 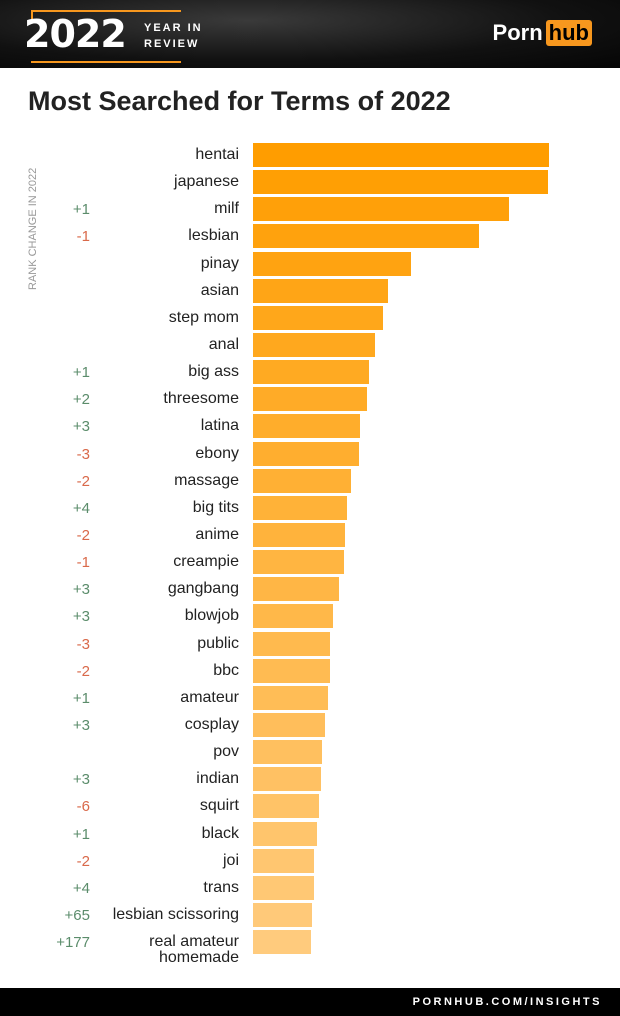 I want to click on year-frame, so click(x=106, y=36).